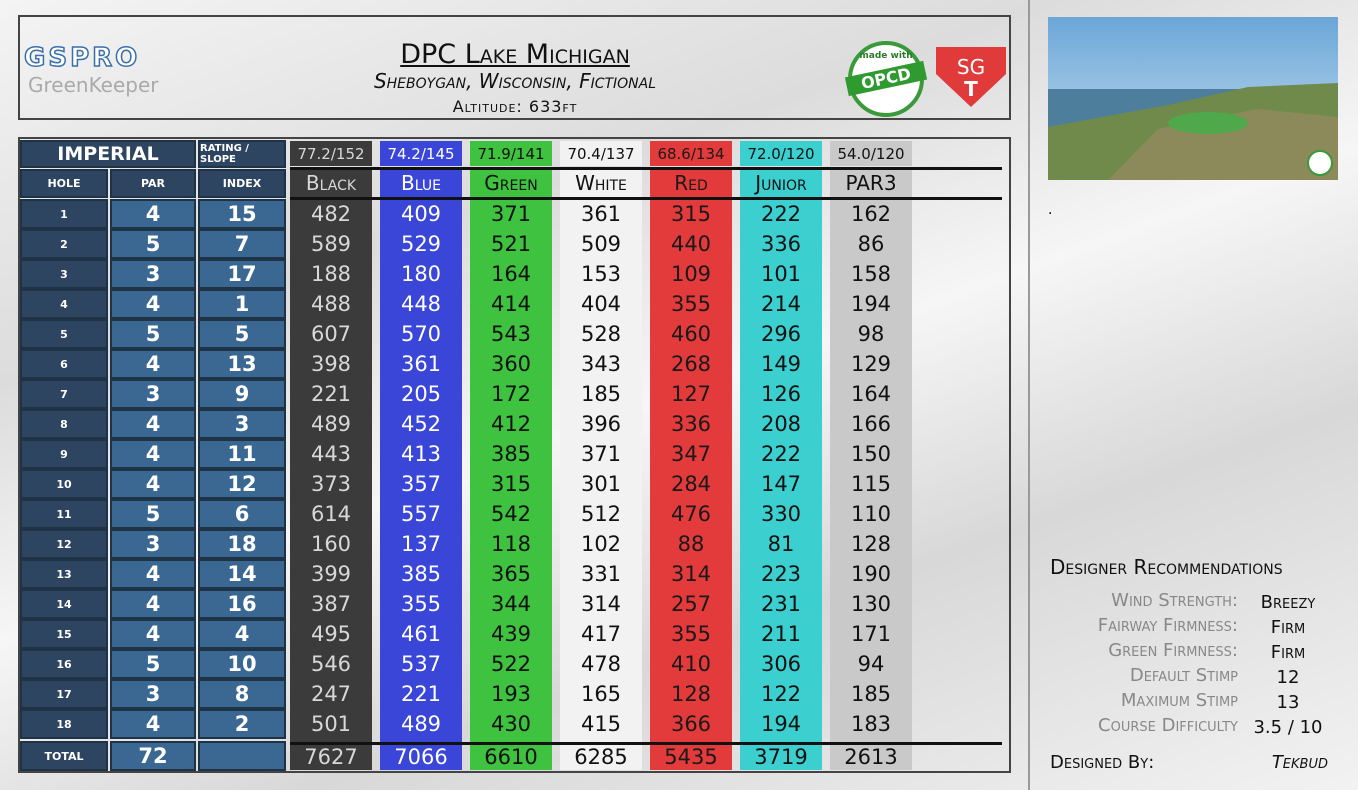 This screenshot has width=1358, height=790. Describe the element at coordinates (601, 664) in the screenshot. I see `yardage: 478` at that location.